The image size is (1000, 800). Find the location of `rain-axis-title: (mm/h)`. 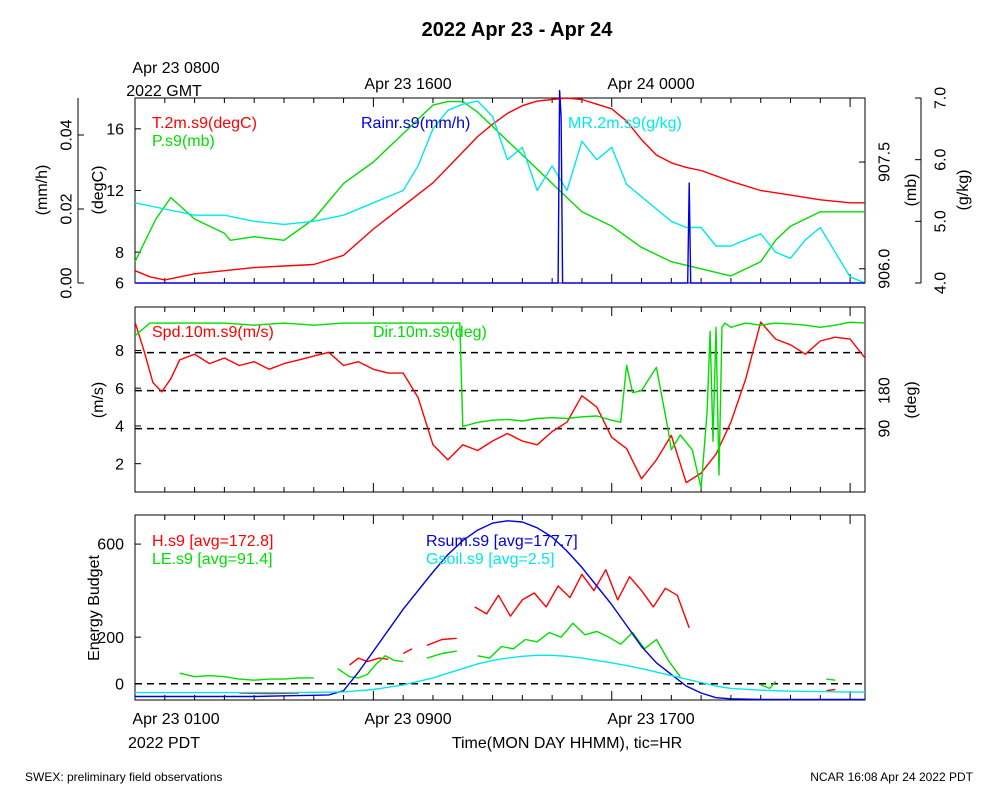

rain-axis-title: (mm/h) is located at coordinates (42, 190).